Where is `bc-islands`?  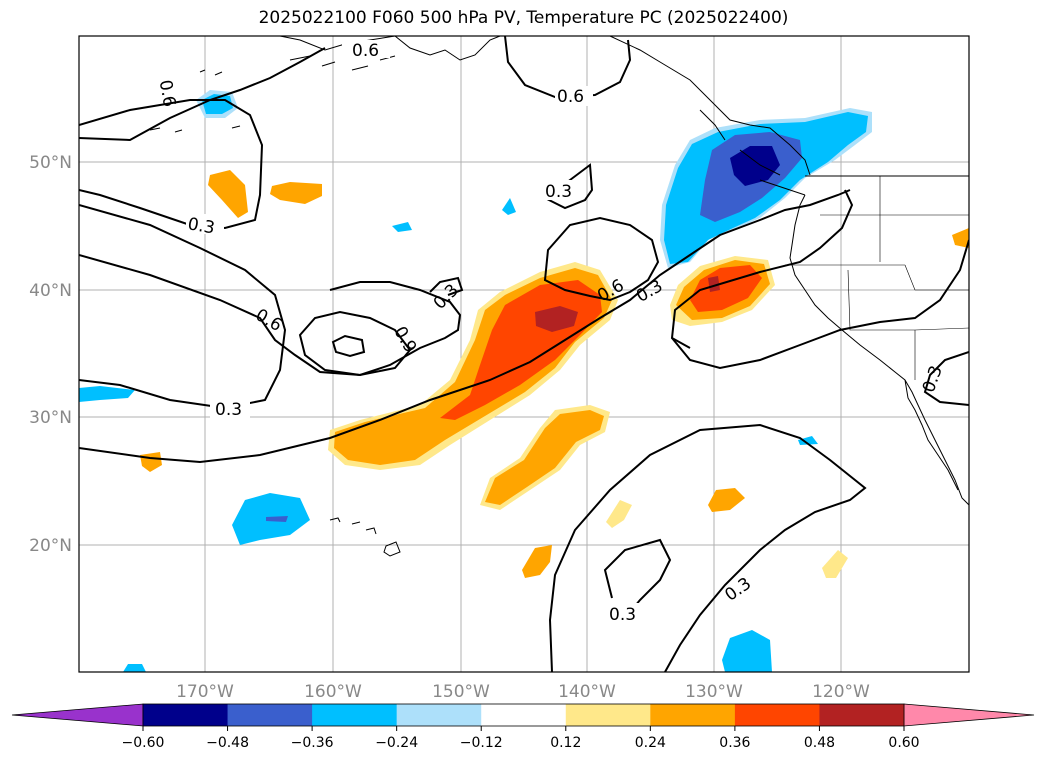
bc-islands is located at coordinates (752, 152).